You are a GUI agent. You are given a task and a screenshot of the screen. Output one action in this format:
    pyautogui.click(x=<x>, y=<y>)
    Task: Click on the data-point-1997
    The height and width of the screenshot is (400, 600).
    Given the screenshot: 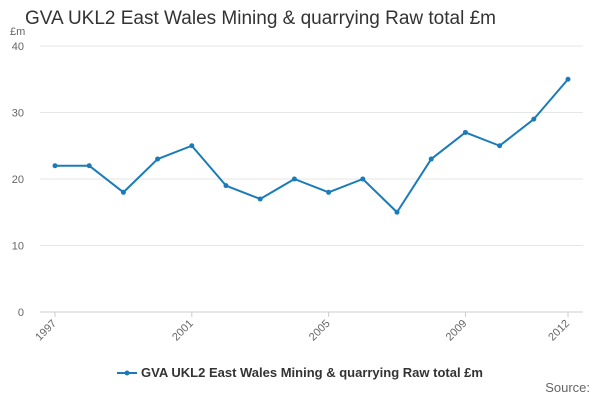 What is the action you would take?
    pyautogui.click(x=55, y=166)
    